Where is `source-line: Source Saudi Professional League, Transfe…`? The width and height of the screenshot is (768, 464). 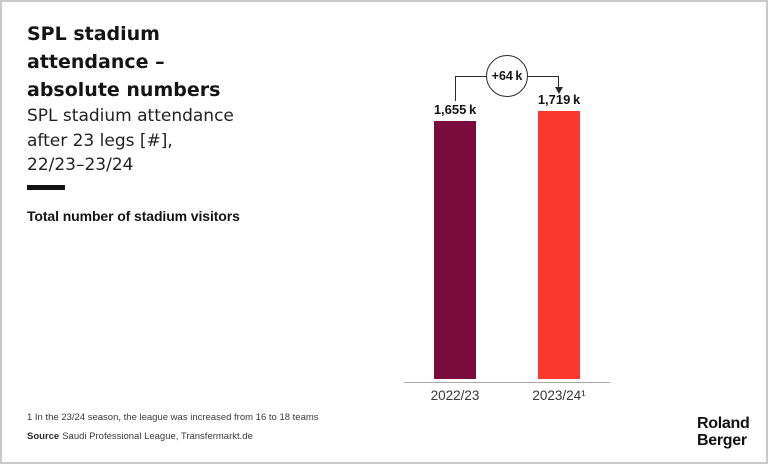 source-line: Source Saudi Professional League, Transfe… is located at coordinates (140, 436).